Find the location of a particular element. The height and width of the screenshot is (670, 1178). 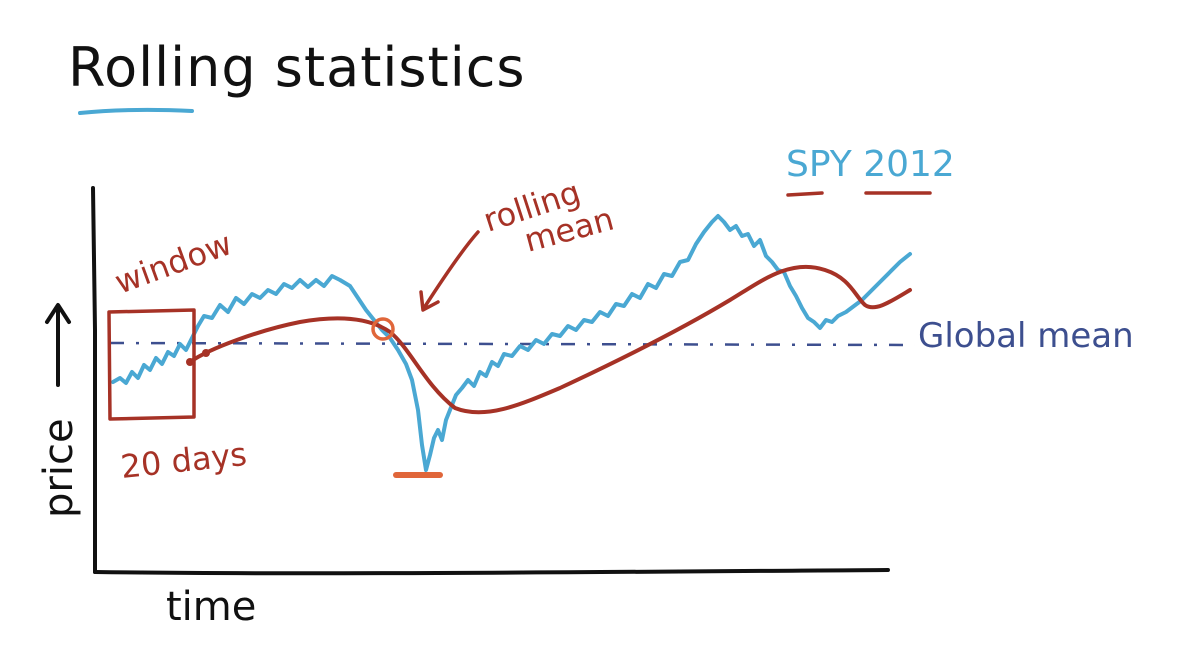

rolling-mean-start-dot is located at coordinates (190, 362).